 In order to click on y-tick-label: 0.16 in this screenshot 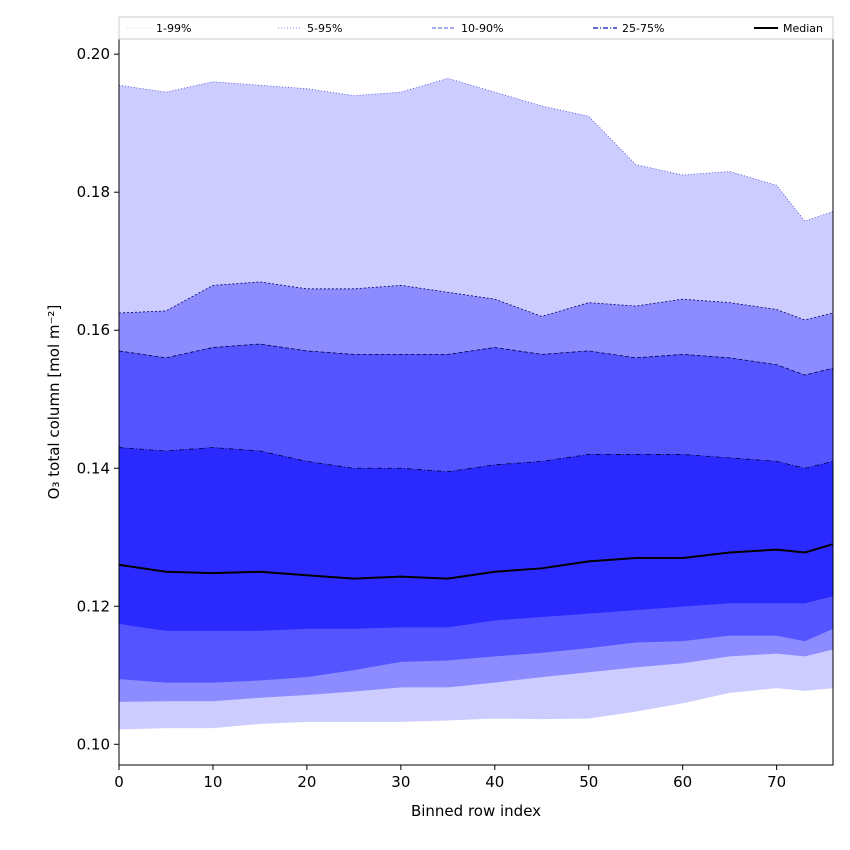, I will do `click(93, 330)`.